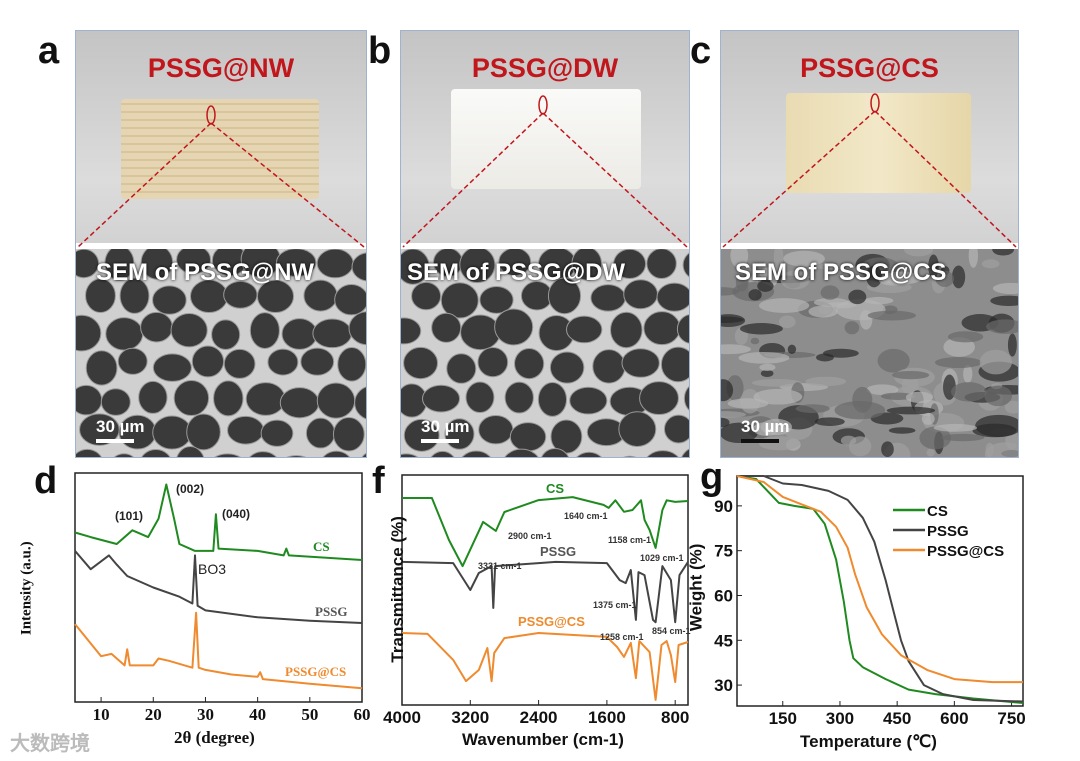 Image resolution: width=1080 pixels, height=761 pixels. Describe the element at coordinates (530, 536) in the screenshot. I see `peak-label-2900: 2900 cm-1` at that location.